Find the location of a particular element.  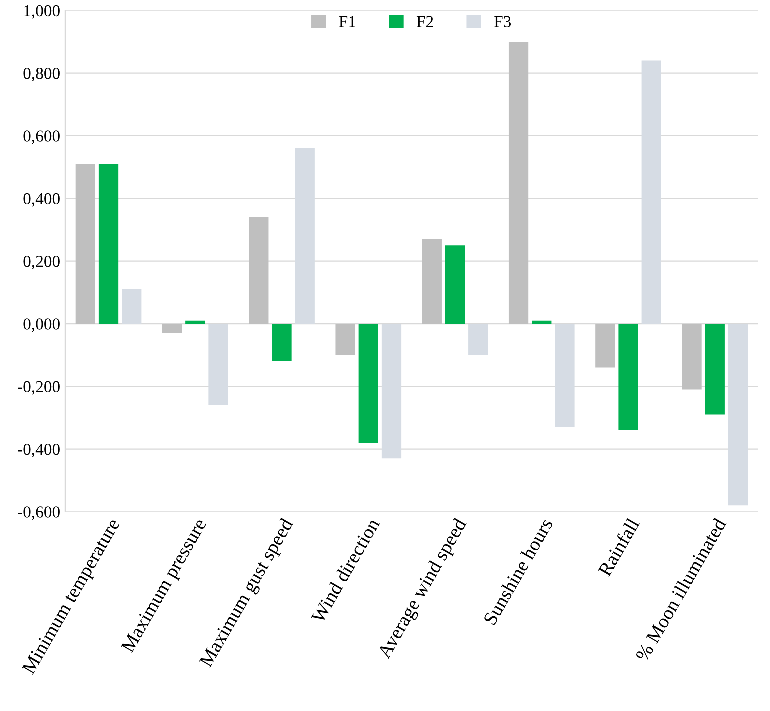

y-tick-label: -0,600 is located at coordinates (39, 513).